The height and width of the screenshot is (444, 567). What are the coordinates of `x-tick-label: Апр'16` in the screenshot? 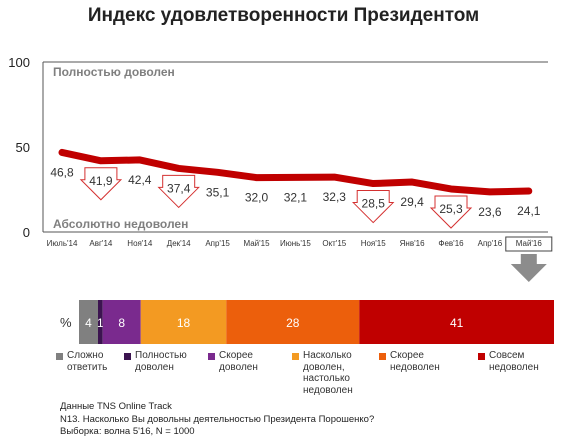 It's located at (490, 243).